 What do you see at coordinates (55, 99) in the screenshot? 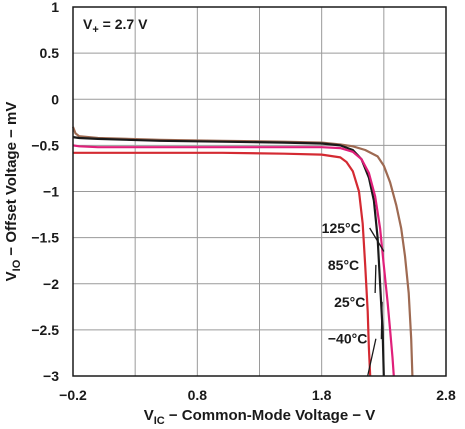
I see `y-tick-label-2: 0` at bounding box center [55, 99].